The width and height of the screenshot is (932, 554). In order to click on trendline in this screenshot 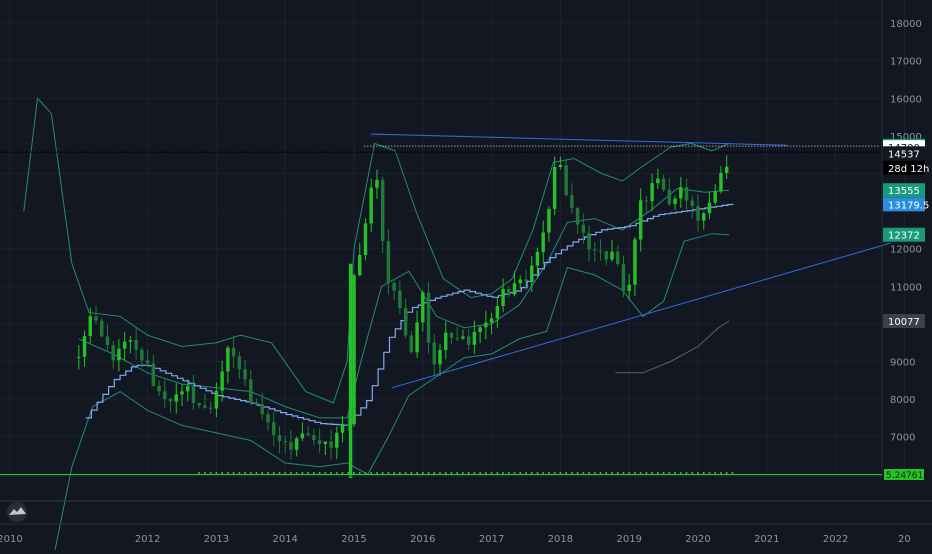, I will do `click(641, 315)`.